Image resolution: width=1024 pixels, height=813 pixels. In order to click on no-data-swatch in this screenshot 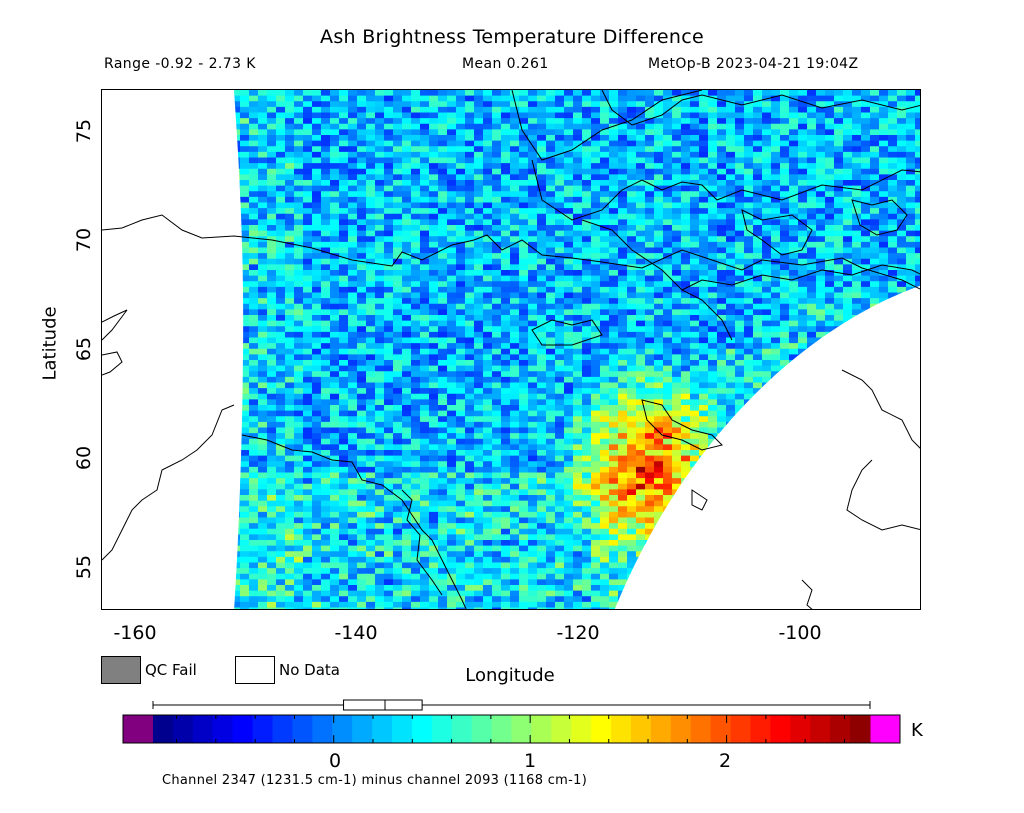, I will do `click(255, 670)`.